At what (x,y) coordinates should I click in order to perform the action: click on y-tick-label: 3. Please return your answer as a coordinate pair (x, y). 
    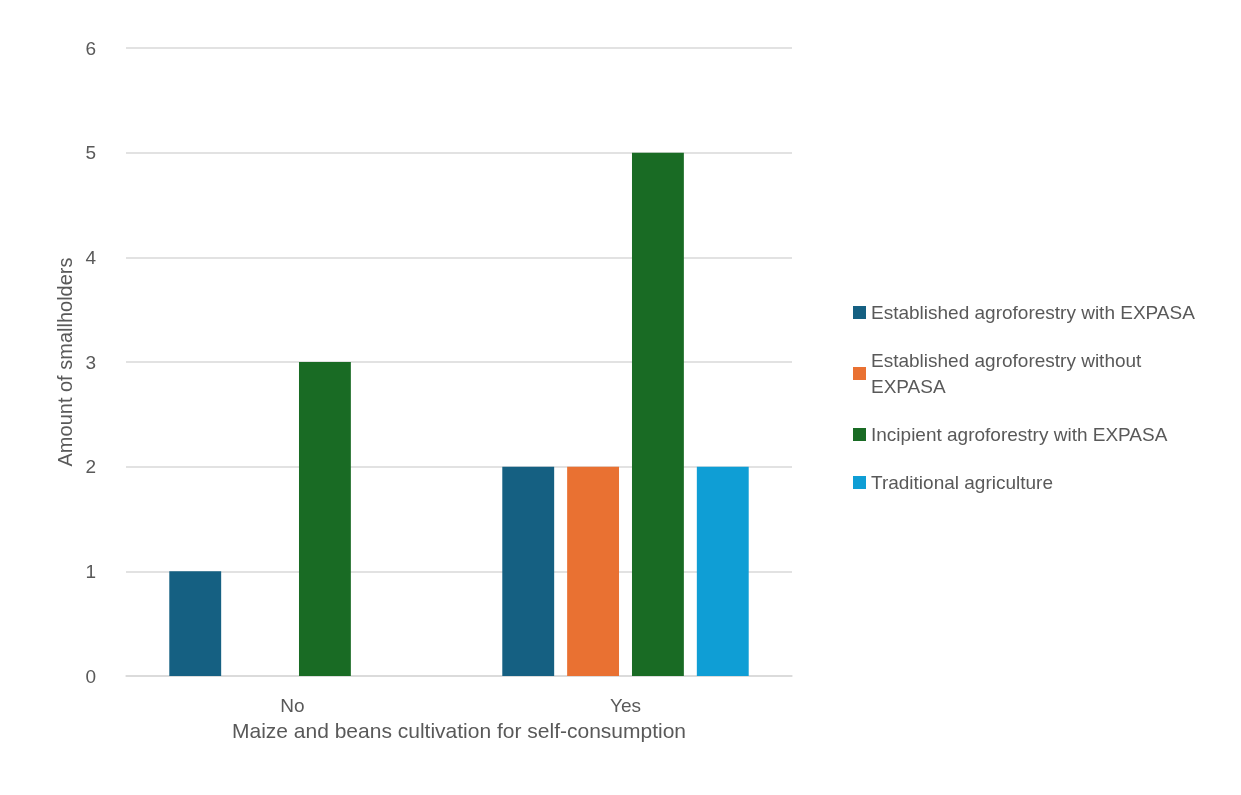
    Looking at the image, I should click on (90, 362).